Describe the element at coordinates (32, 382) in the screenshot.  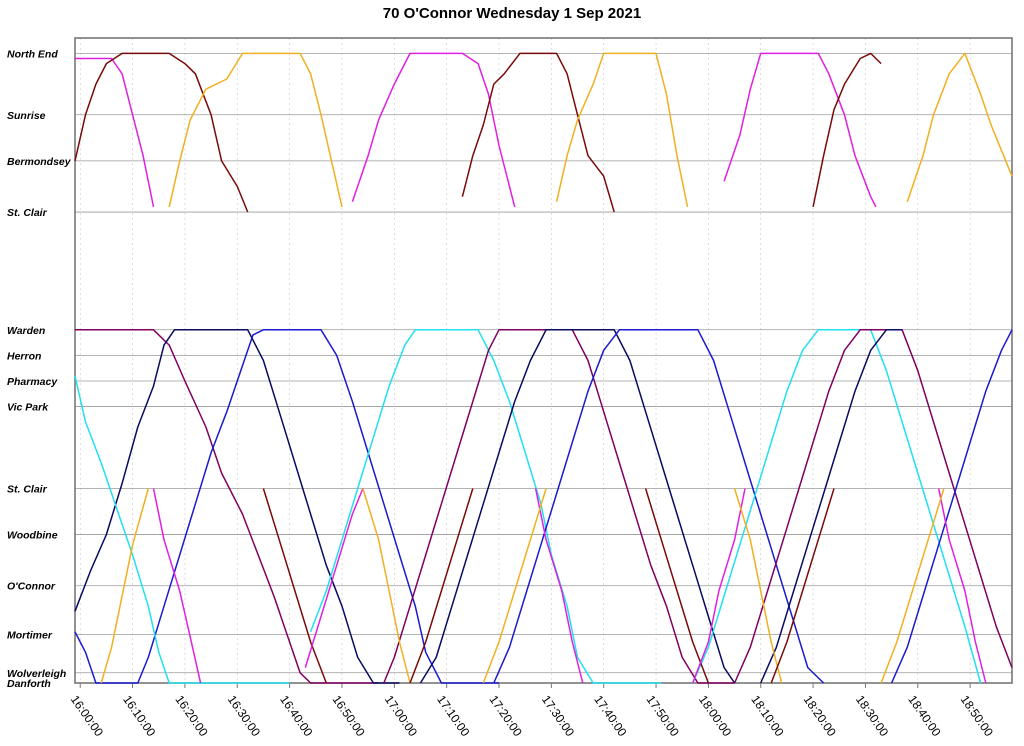
I see `stop-label: Pharmacy` at that location.